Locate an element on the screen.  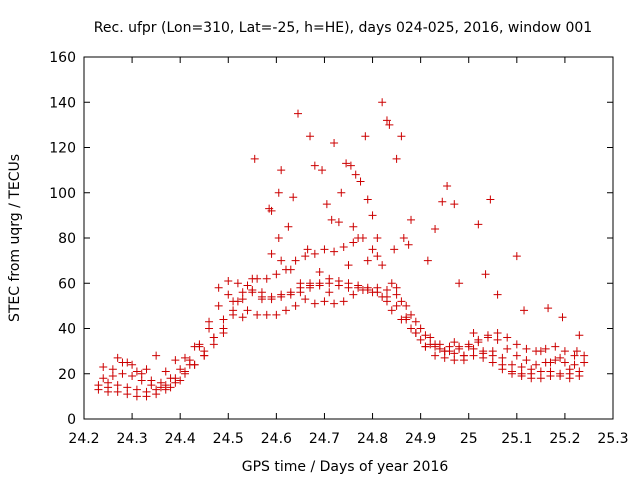
y-tick-label: 100 is located at coordinates (62, 194).